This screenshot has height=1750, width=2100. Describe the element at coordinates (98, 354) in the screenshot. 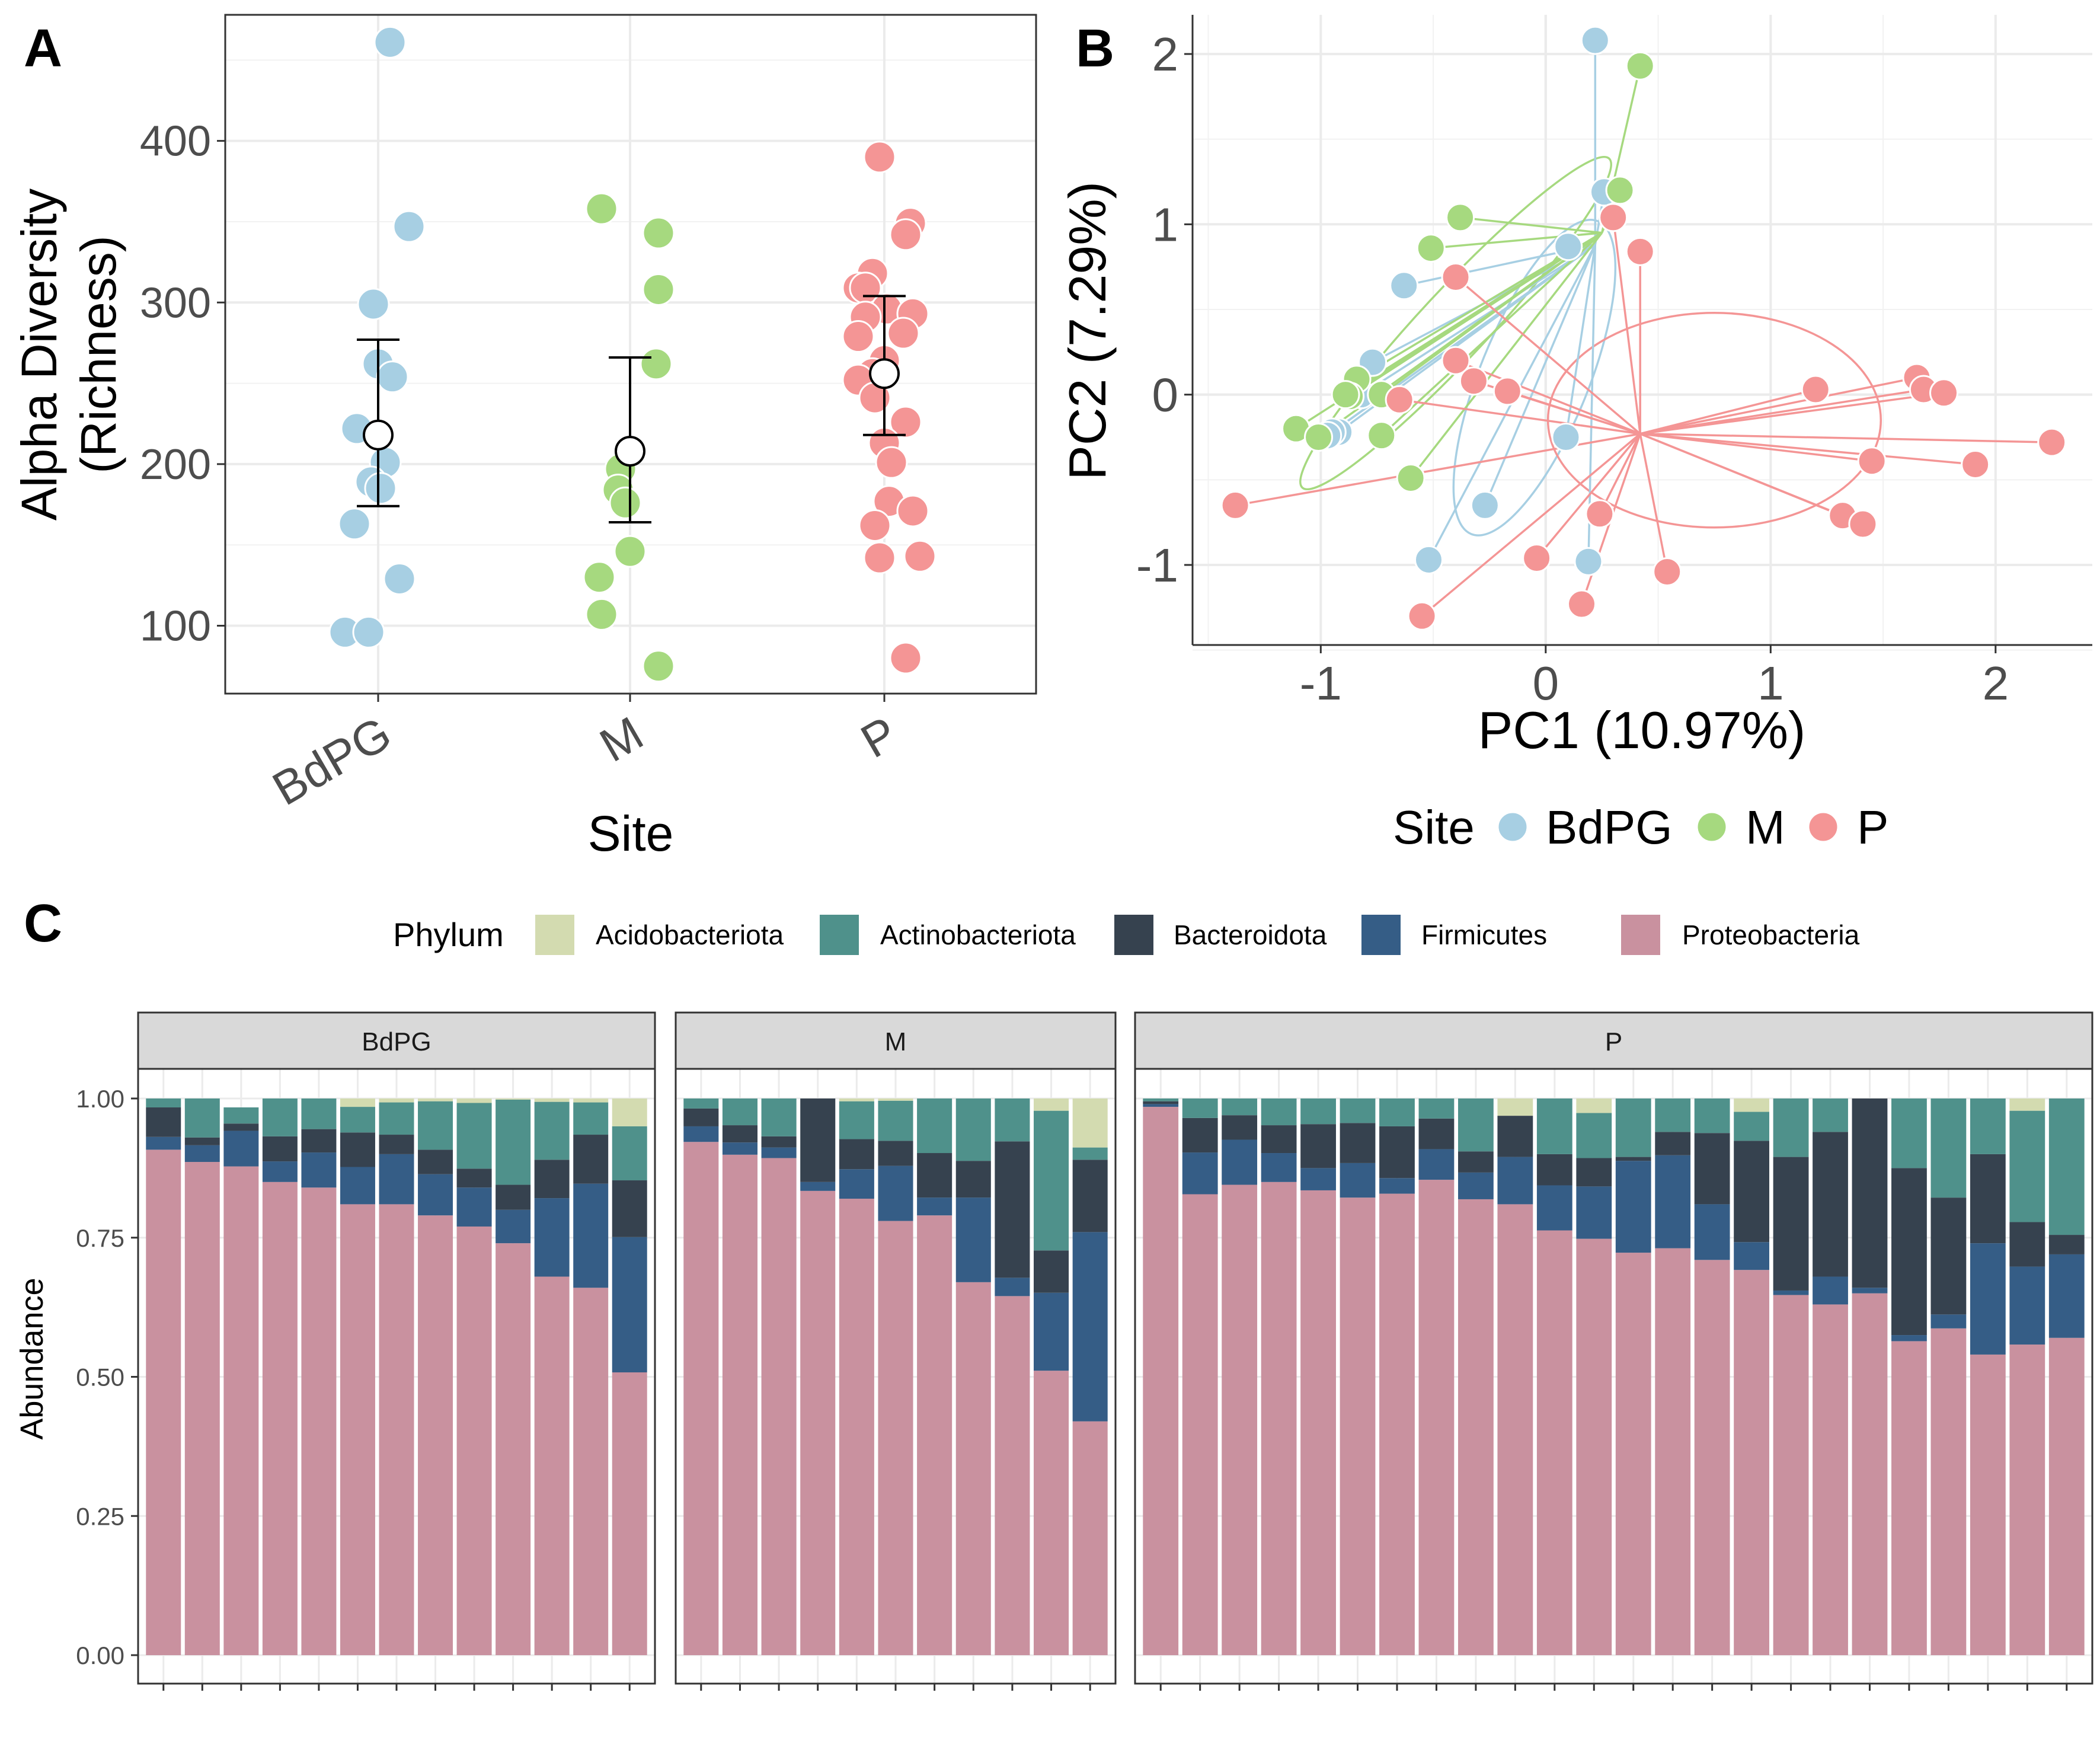

I see `y-axis-title-line: (Richness)` at that location.